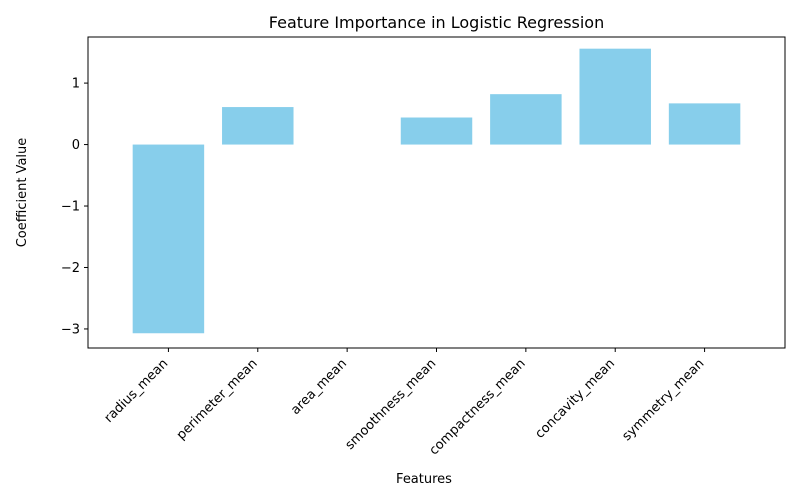 The width and height of the screenshot is (800, 500). Describe the element at coordinates (526, 119) in the screenshot. I see `bar-compactness_mean` at that location.